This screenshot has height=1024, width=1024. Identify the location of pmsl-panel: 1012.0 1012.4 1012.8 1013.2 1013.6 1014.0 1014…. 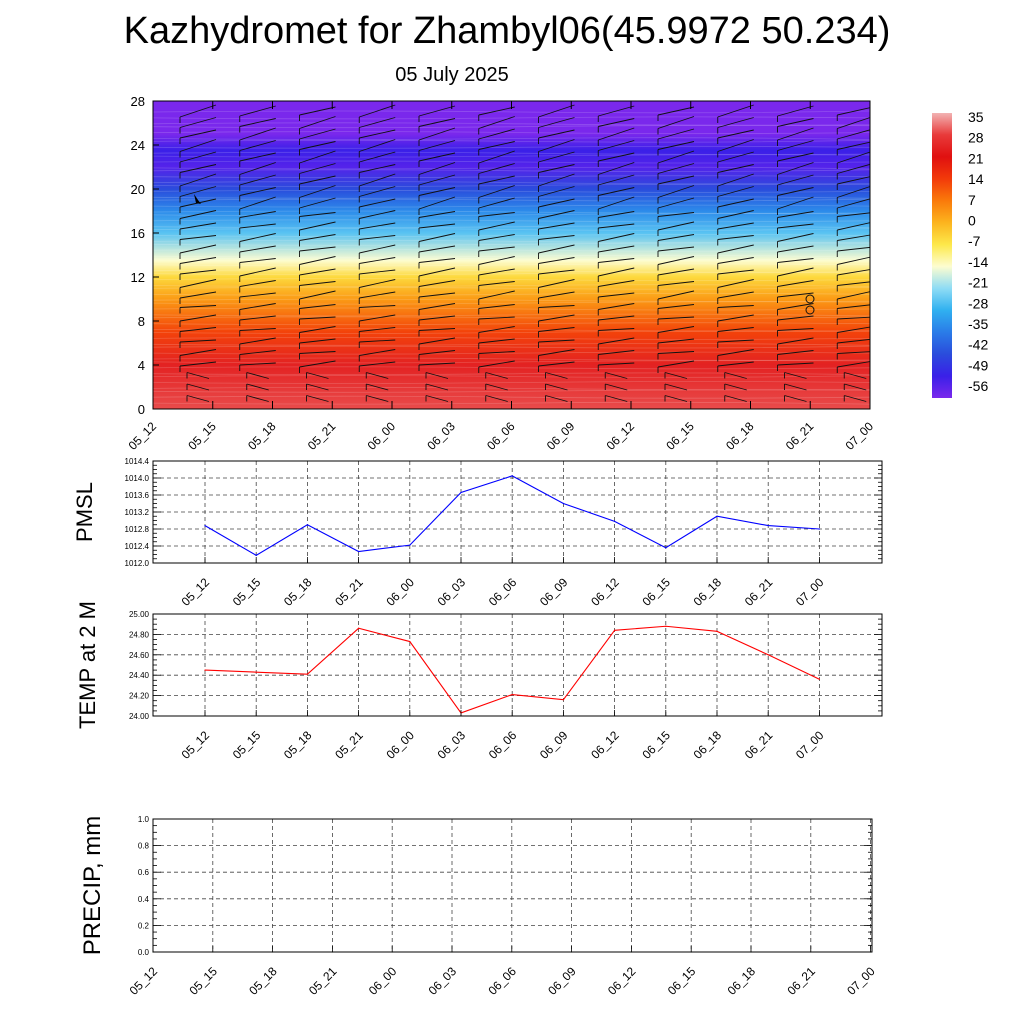
(477, 533).